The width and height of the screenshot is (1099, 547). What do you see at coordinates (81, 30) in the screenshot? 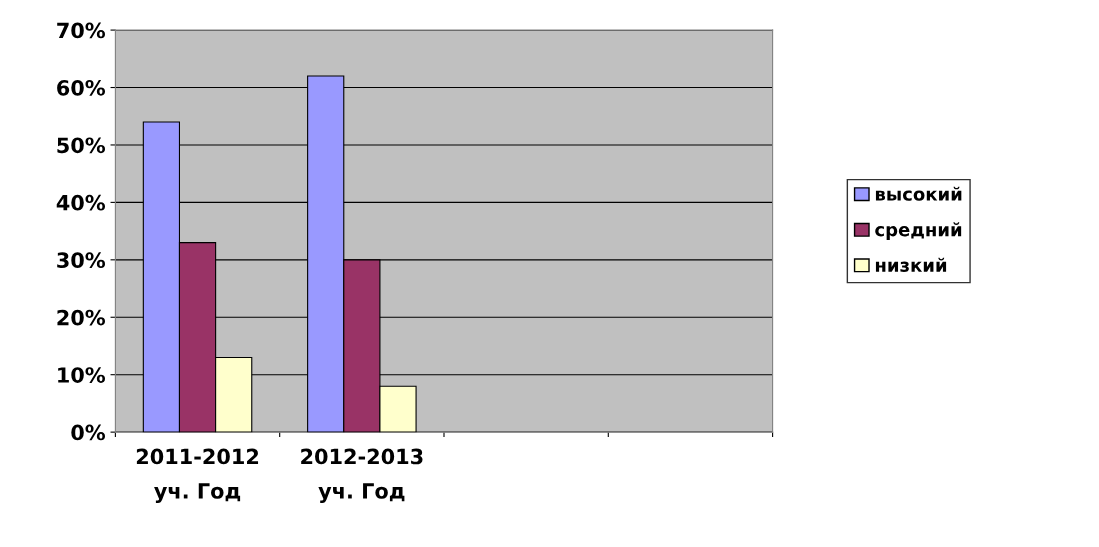
I see `y-tick-label: 70%` at bounding box center [81, 30].